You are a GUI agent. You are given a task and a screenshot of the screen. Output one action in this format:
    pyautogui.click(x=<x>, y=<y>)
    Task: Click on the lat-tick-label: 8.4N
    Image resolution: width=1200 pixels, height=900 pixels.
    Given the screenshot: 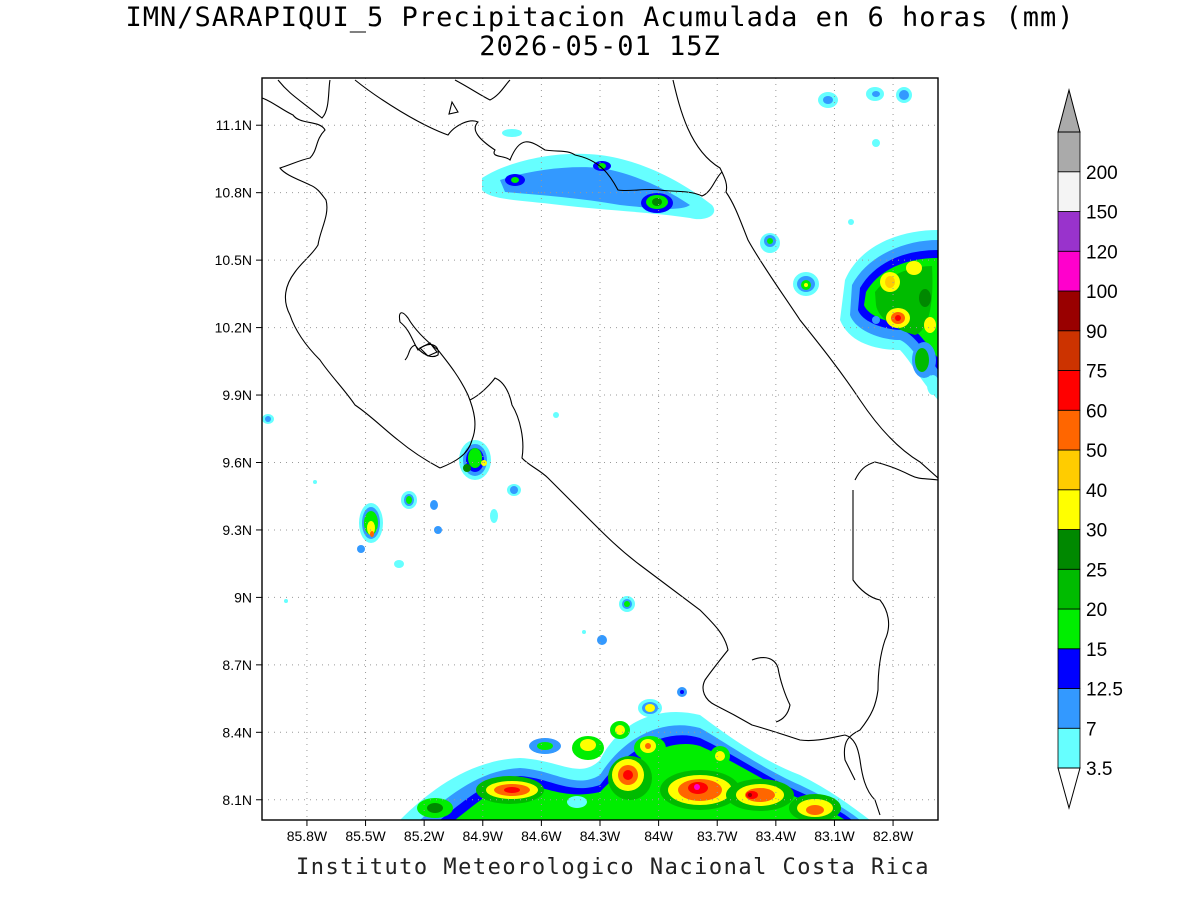 What is the action you would take?
    pyautogui.click(x=237, y=732)
    